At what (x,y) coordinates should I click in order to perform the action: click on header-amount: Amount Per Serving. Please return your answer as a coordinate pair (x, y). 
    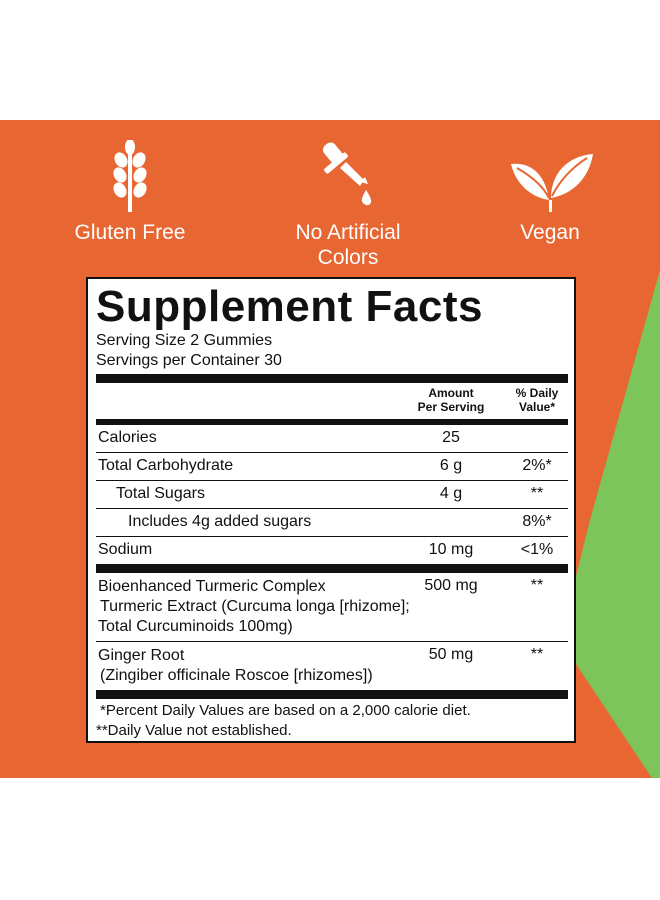
    Looking at the image, I should click on (451, 400).